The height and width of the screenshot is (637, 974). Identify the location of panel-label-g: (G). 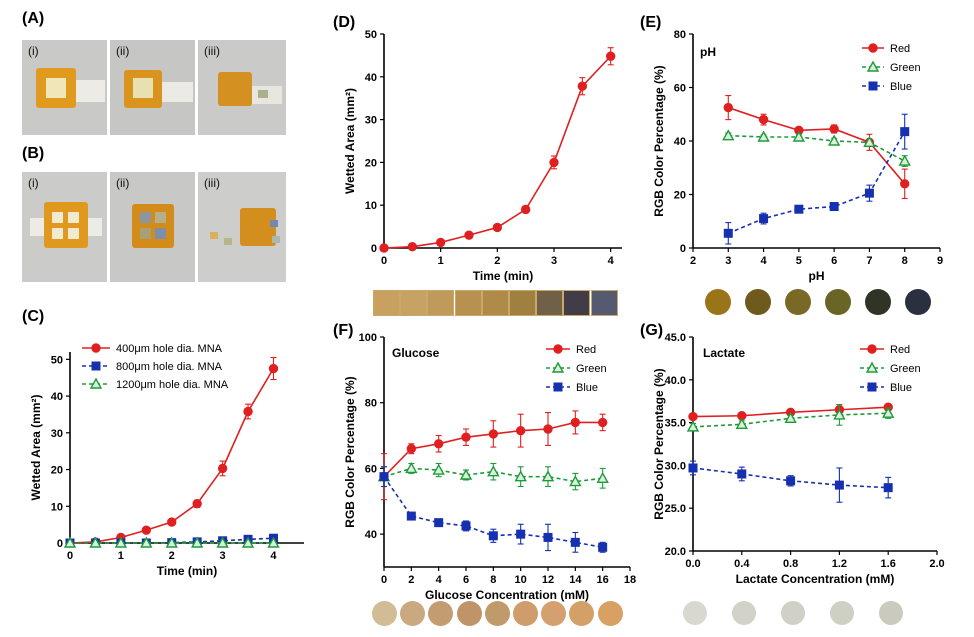
(652, 330).